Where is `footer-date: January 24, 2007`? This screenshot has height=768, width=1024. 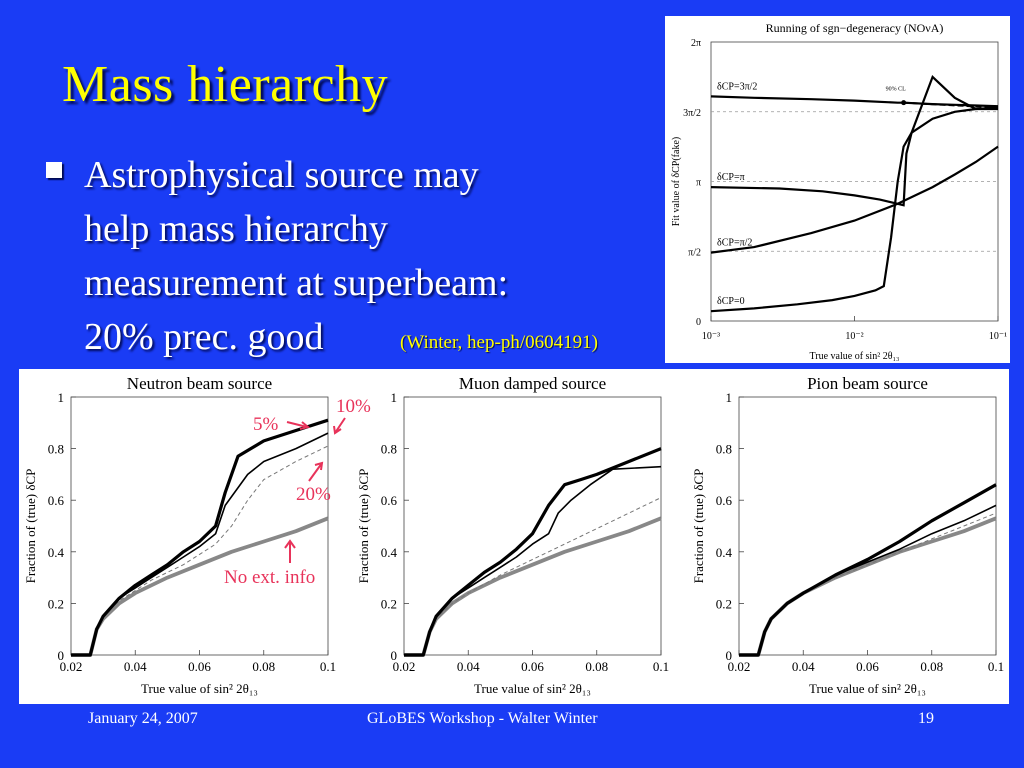 footer-date: January 24, 2007 is located at coordinates (143, 718).